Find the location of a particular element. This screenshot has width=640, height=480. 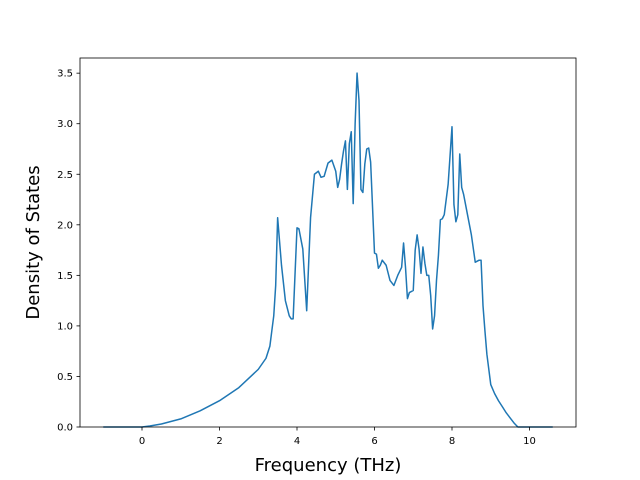

y-tick-label: 3.5 is located at coordinates (65, 74).